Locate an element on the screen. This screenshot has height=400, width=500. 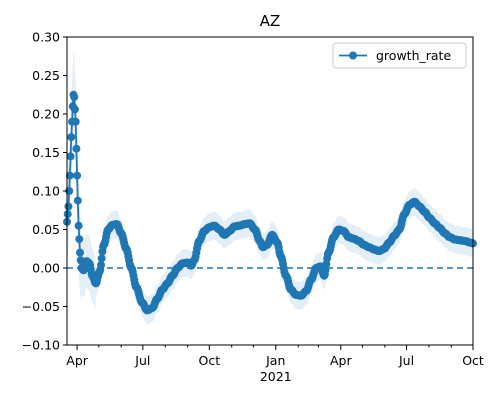
y-axis: −0.10 −0.05 0.00 0.05 0.10 0.15 0.20 0.25 0.30 is located at coordinates (44, 191).